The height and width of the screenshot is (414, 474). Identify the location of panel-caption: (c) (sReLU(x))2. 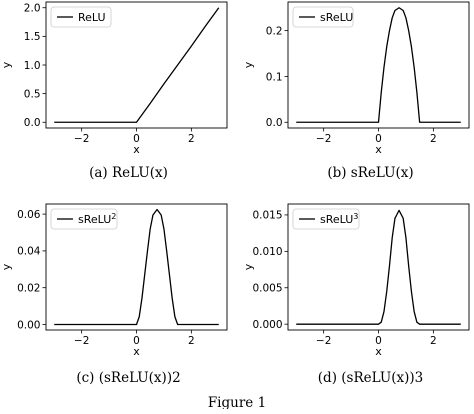
(128, 378).